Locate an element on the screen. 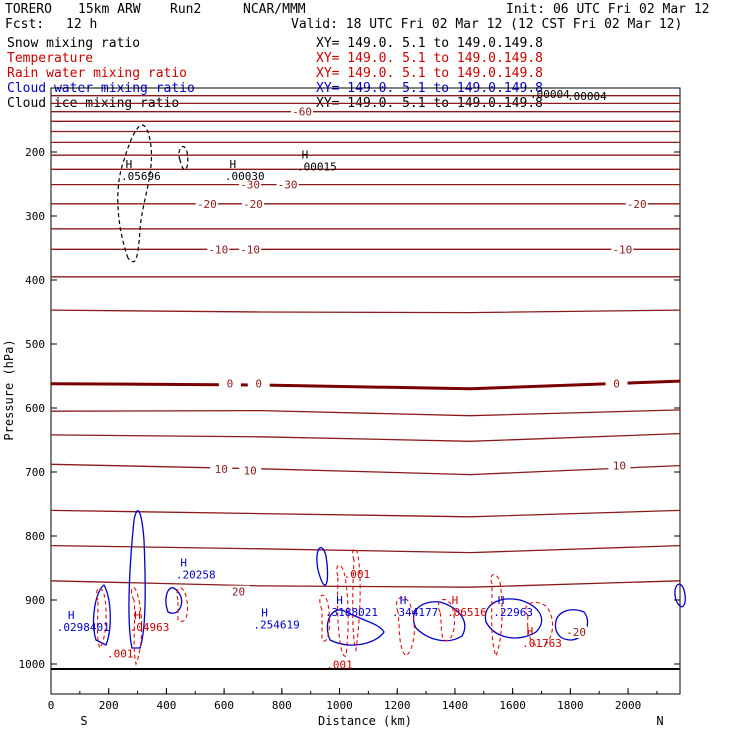 This screenshot has width=740, height=740. isotherm-label: -30 is located at coordinates (250, 185).